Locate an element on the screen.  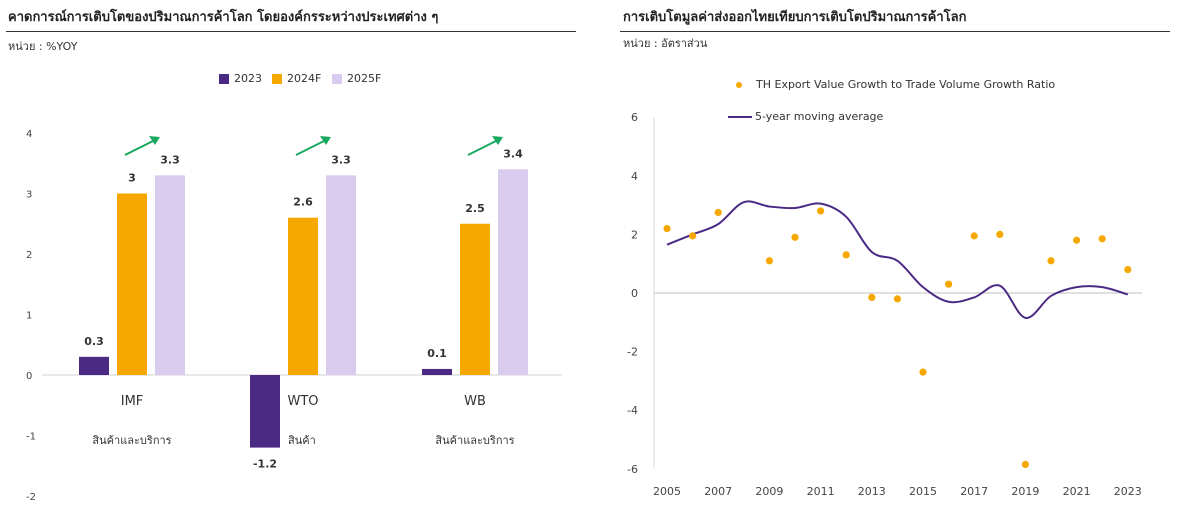
x-tick-label: 2021 is located at coordinates (1077, 491).